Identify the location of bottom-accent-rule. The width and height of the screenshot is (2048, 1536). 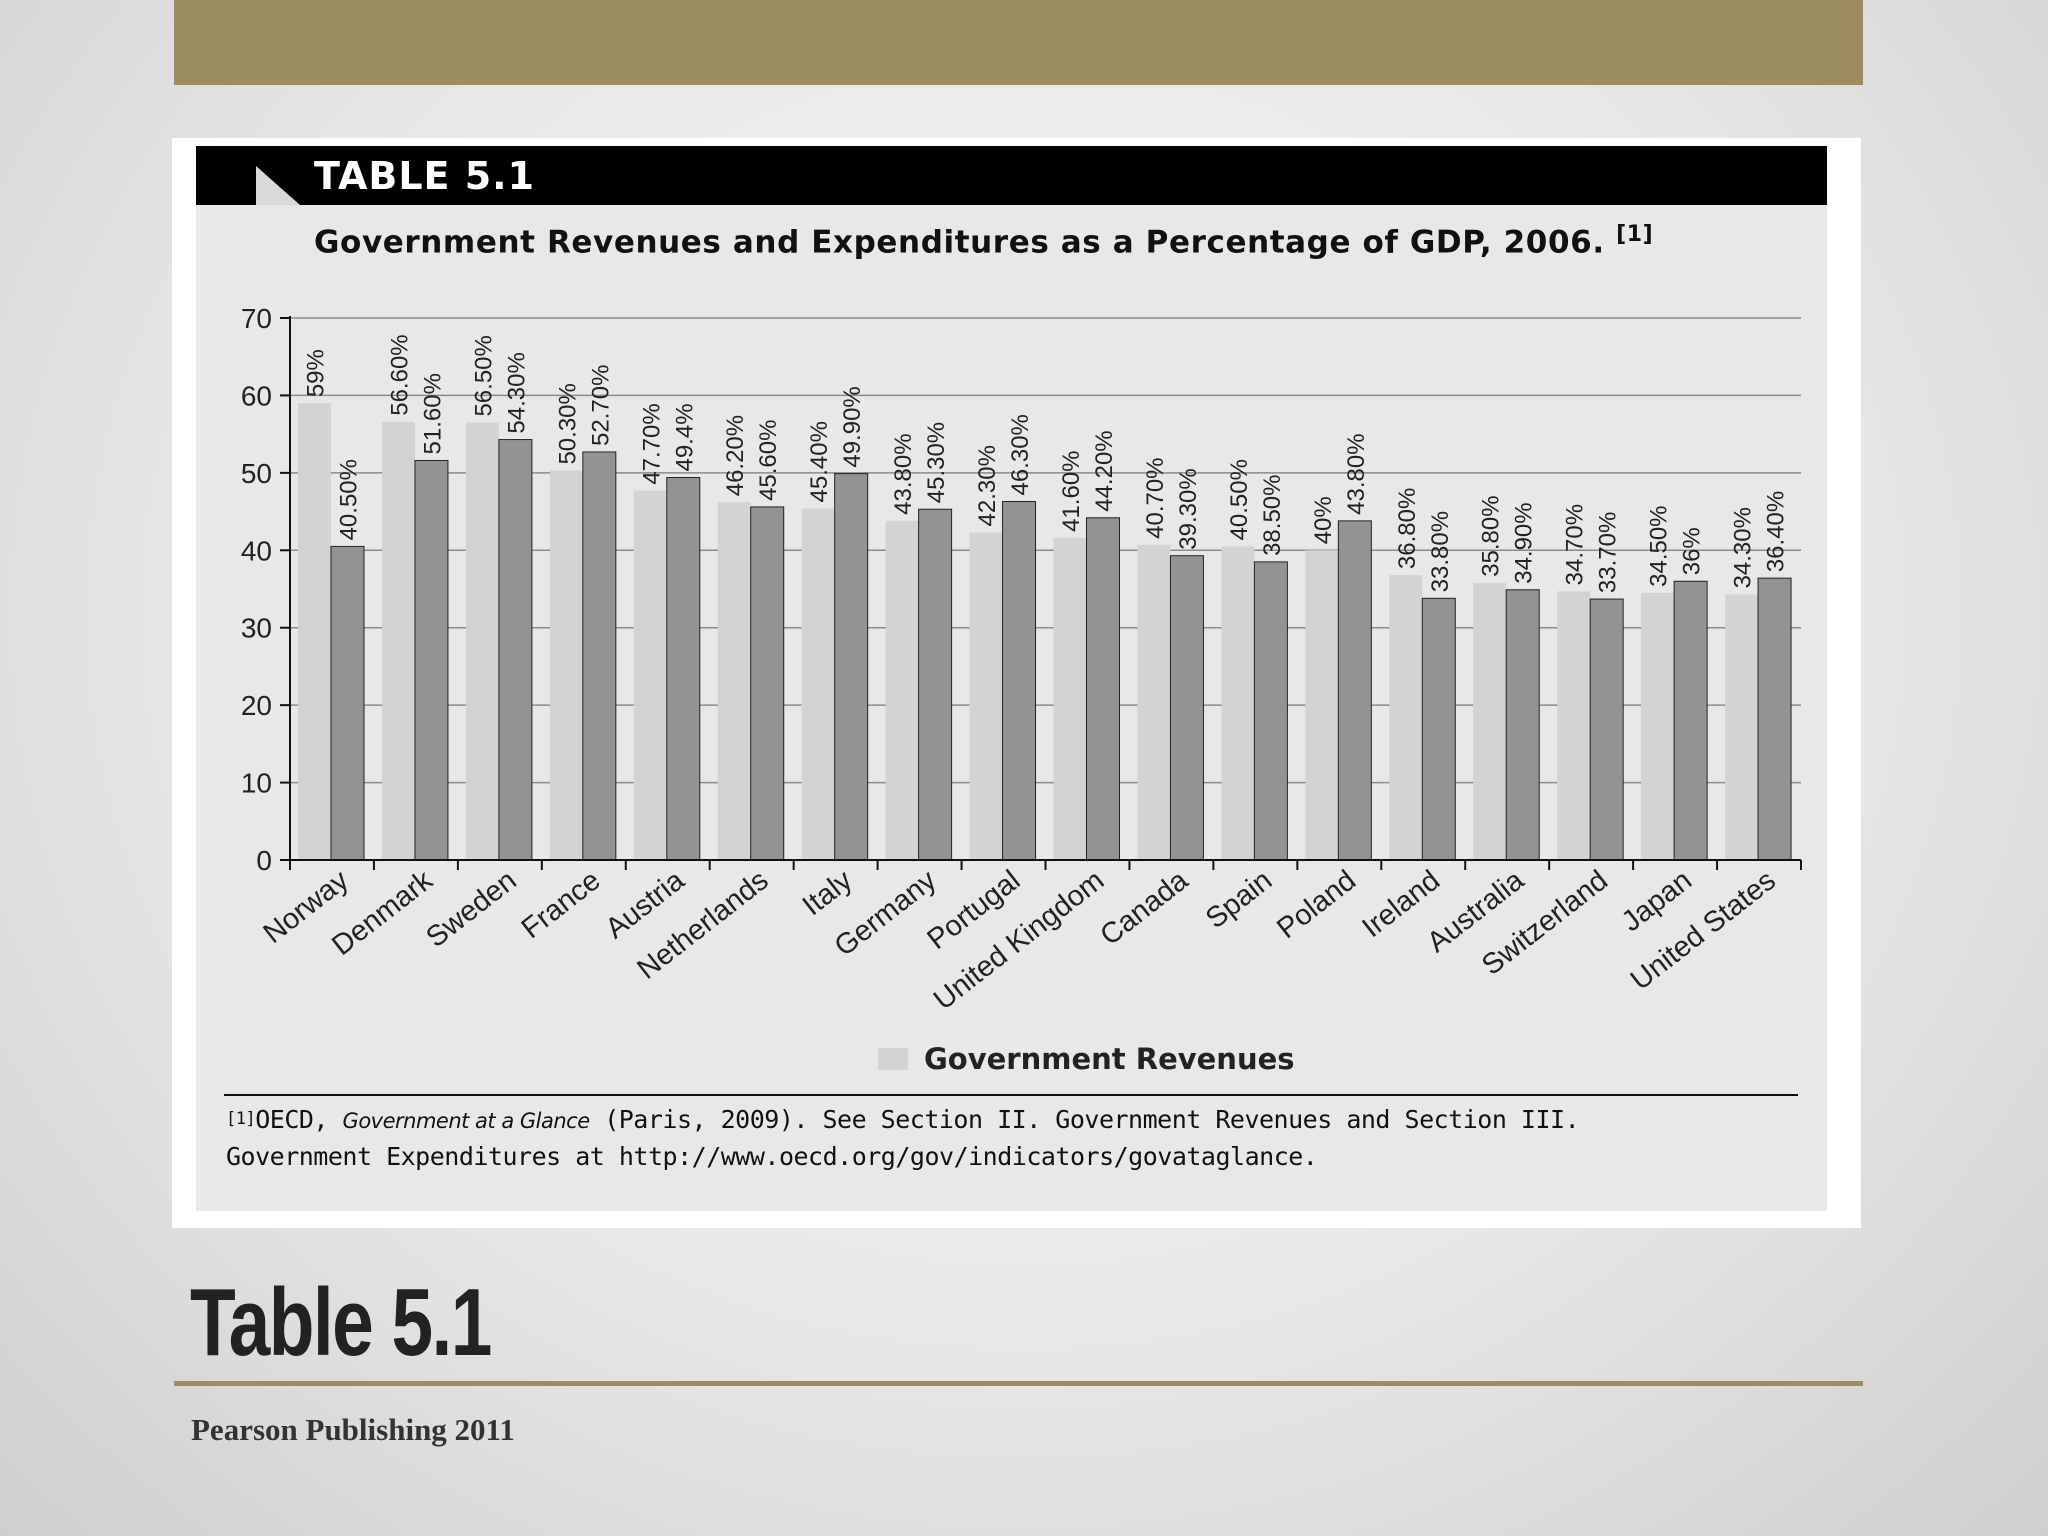
(1018, 1383).